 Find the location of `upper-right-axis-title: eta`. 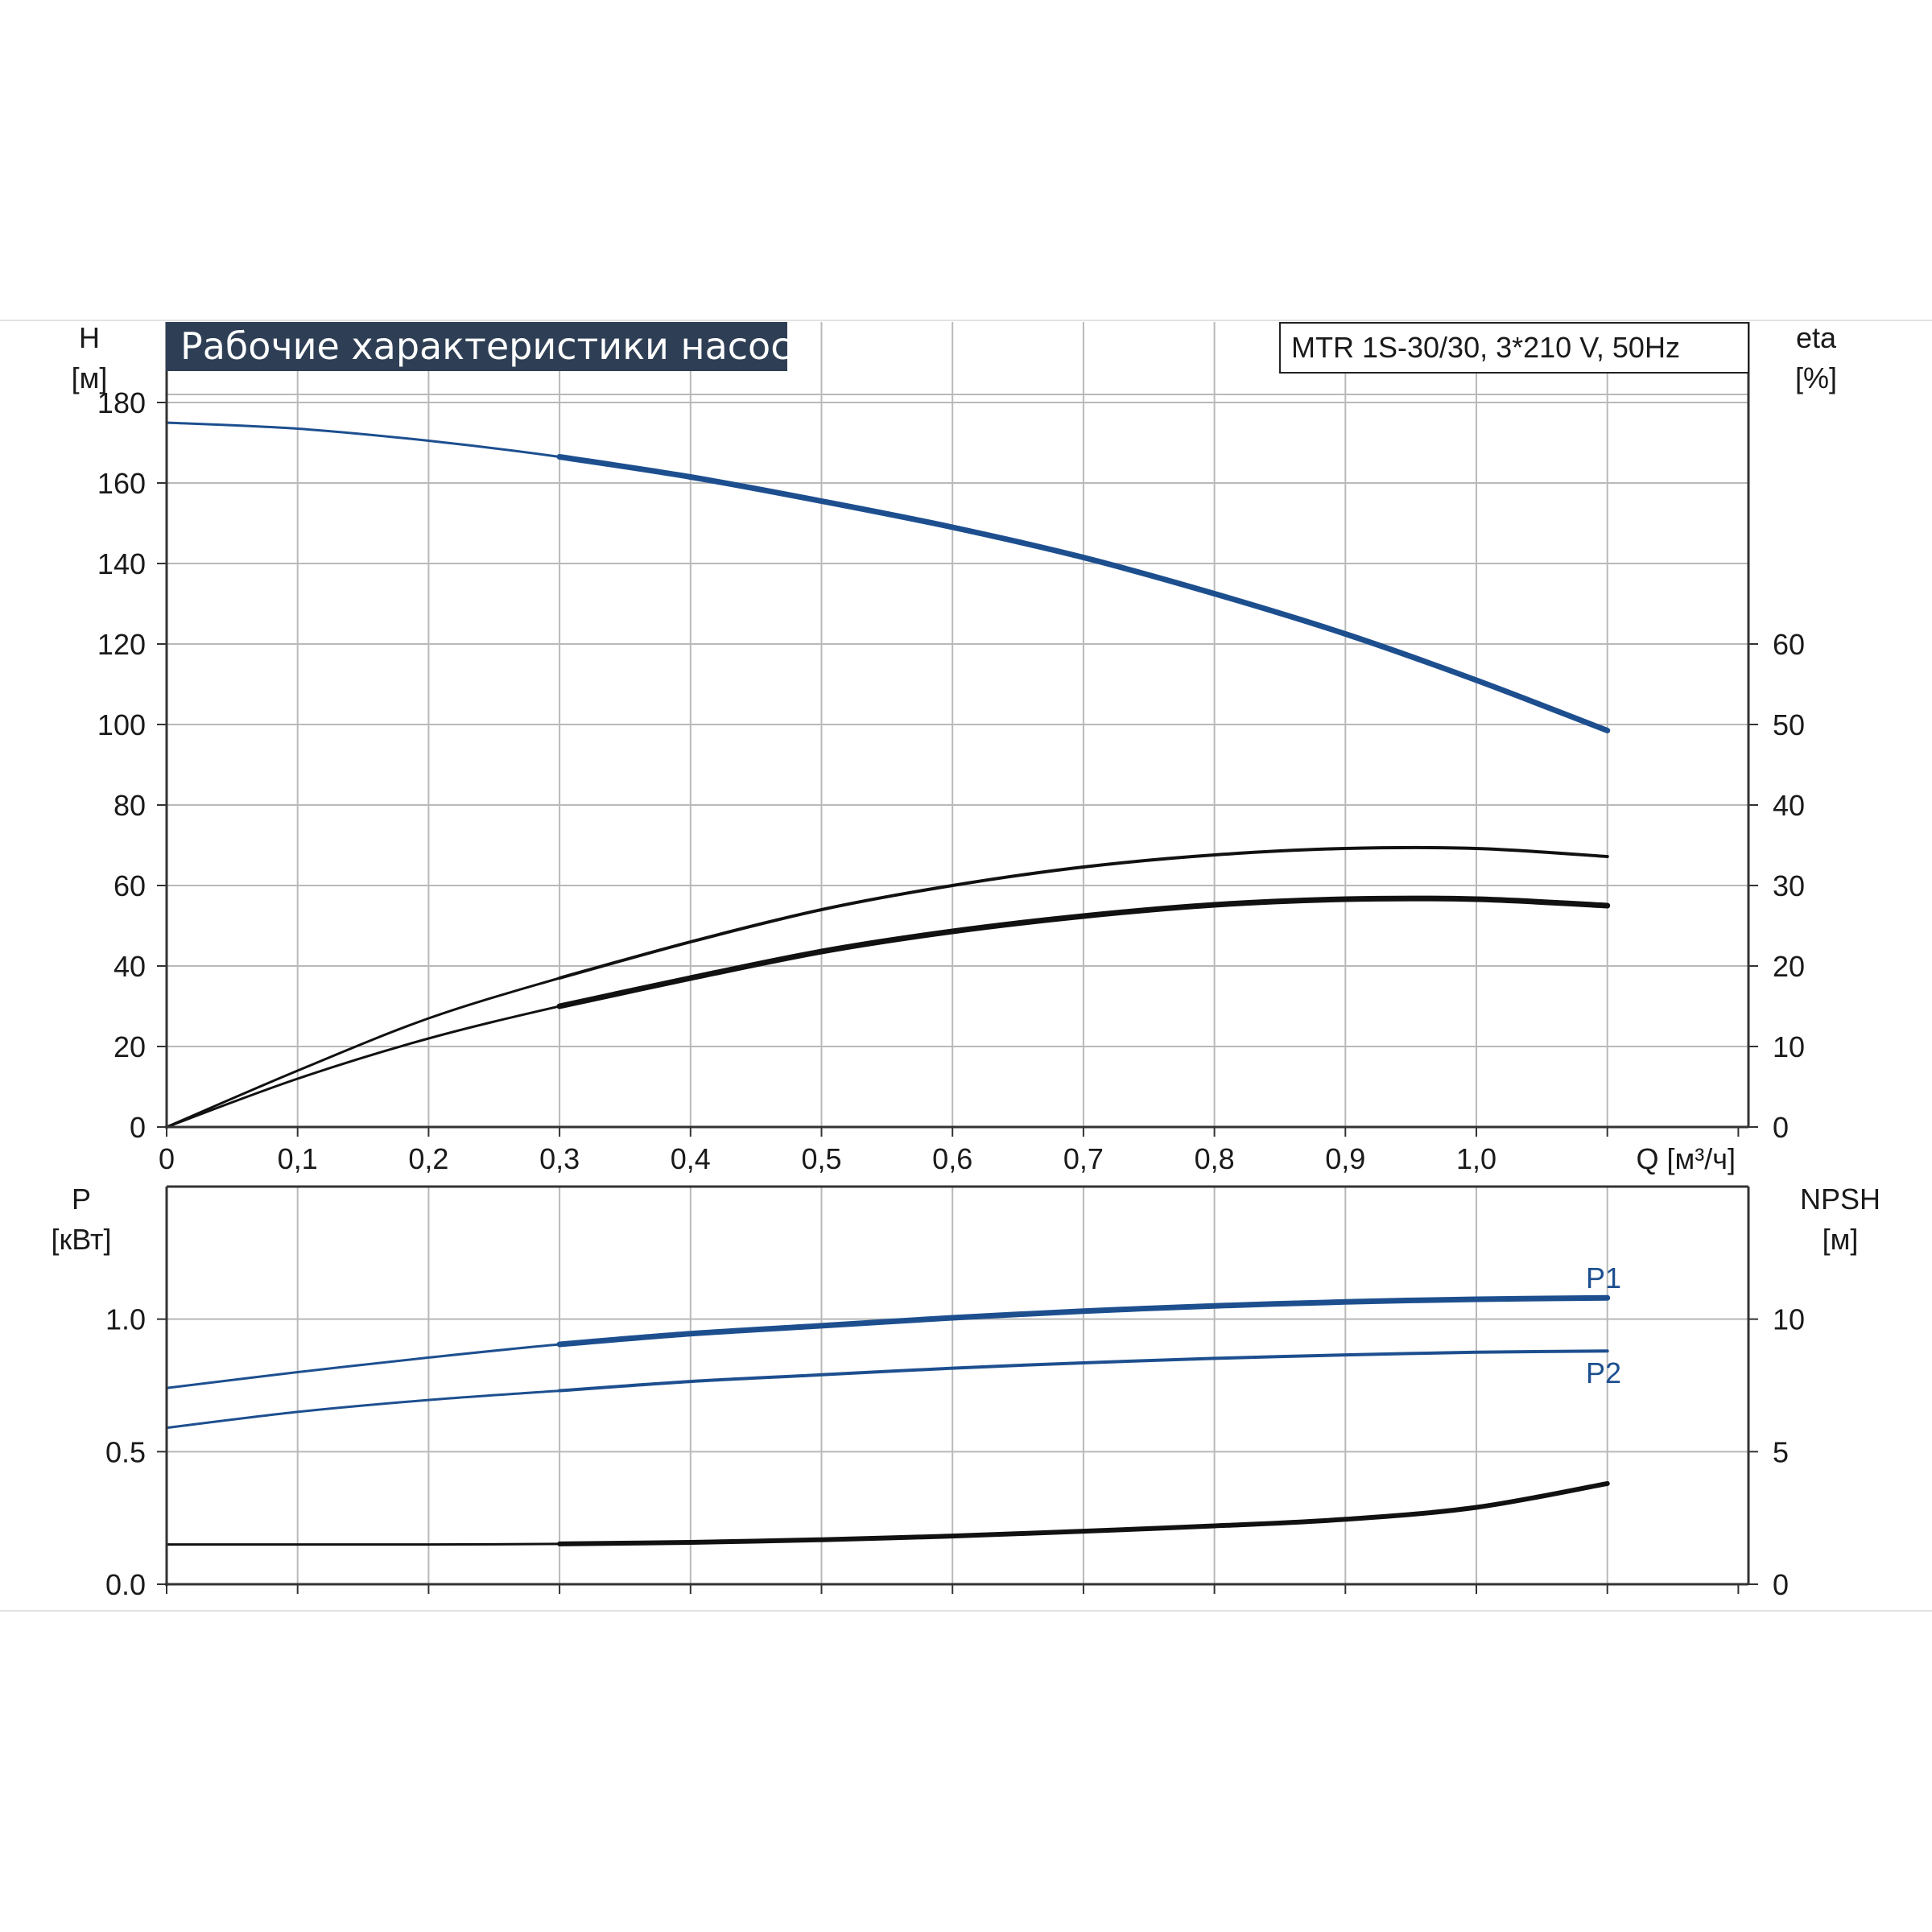

upper-right-axis-title: eta is located at coordinates (1816, 337).